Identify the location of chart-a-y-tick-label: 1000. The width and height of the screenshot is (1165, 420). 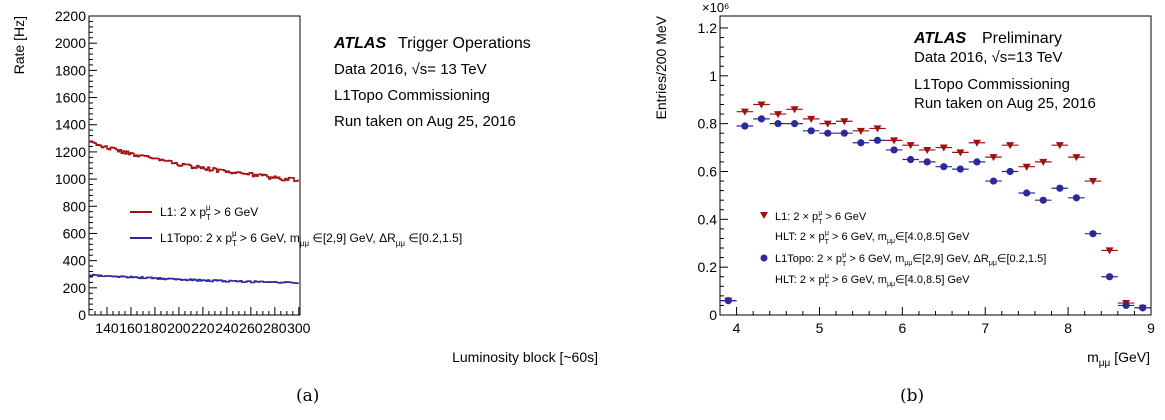
(70, 179).